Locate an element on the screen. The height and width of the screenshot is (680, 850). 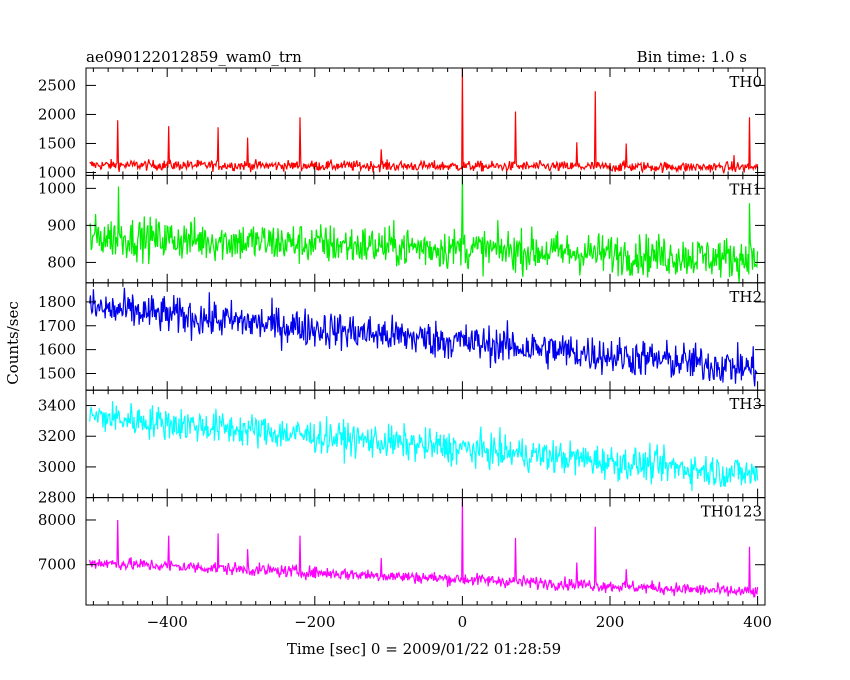
series-line-th1 is located at coordinates (424, 229).